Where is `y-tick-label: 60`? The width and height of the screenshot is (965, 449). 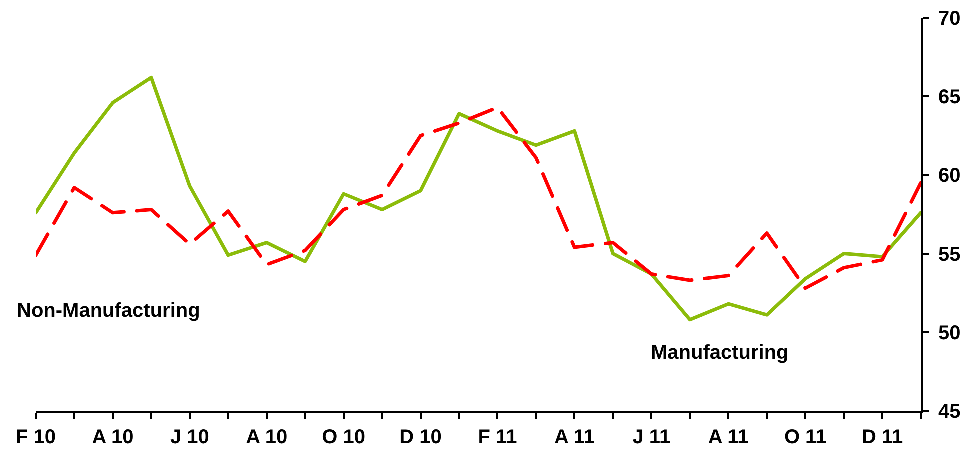 y-tick-label: 60 is located at coordinates (949, 176).